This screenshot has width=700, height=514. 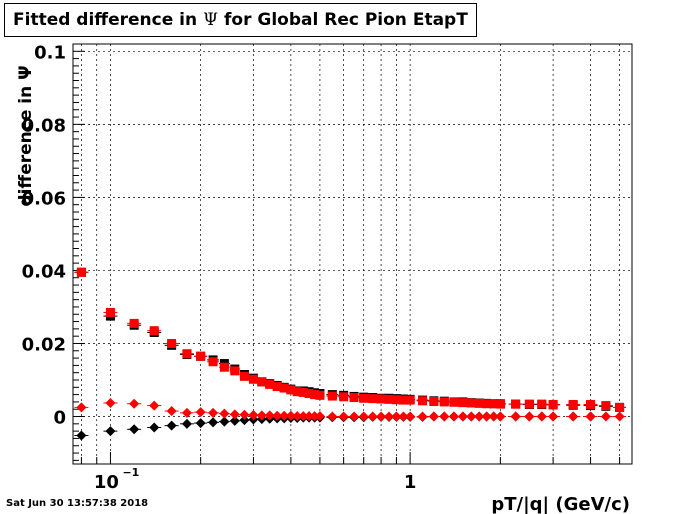 I want to click on y-tick-label: 0.1, so click(x=50, y=52).